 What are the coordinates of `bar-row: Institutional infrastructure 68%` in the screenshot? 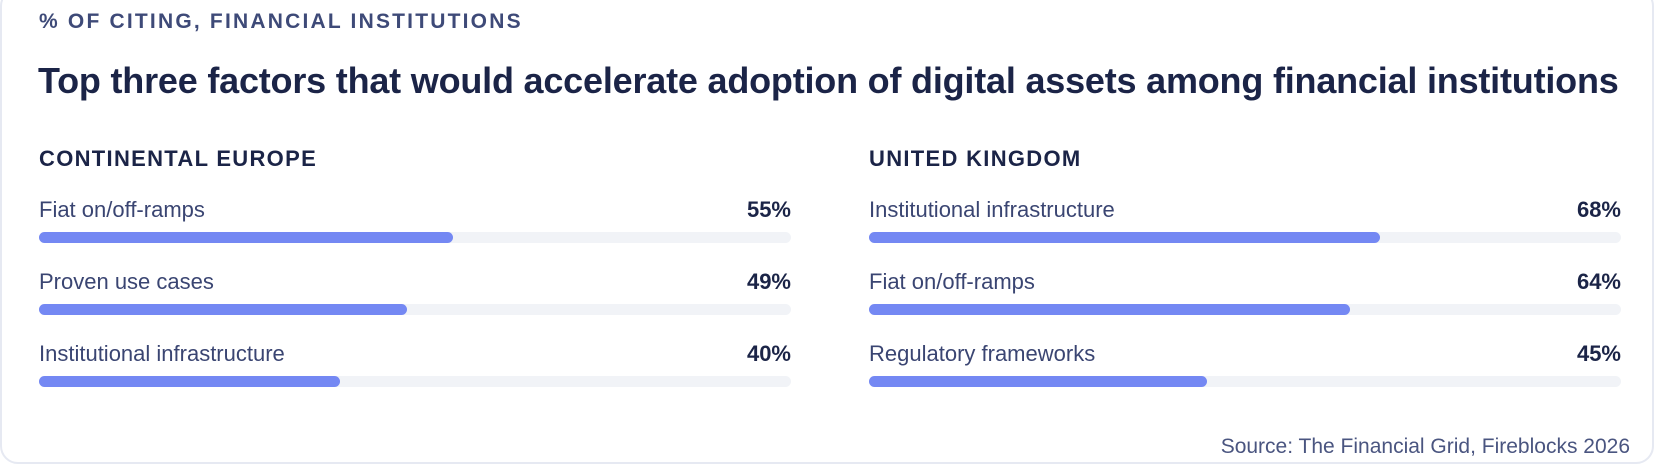 It's located at (1245, 232).